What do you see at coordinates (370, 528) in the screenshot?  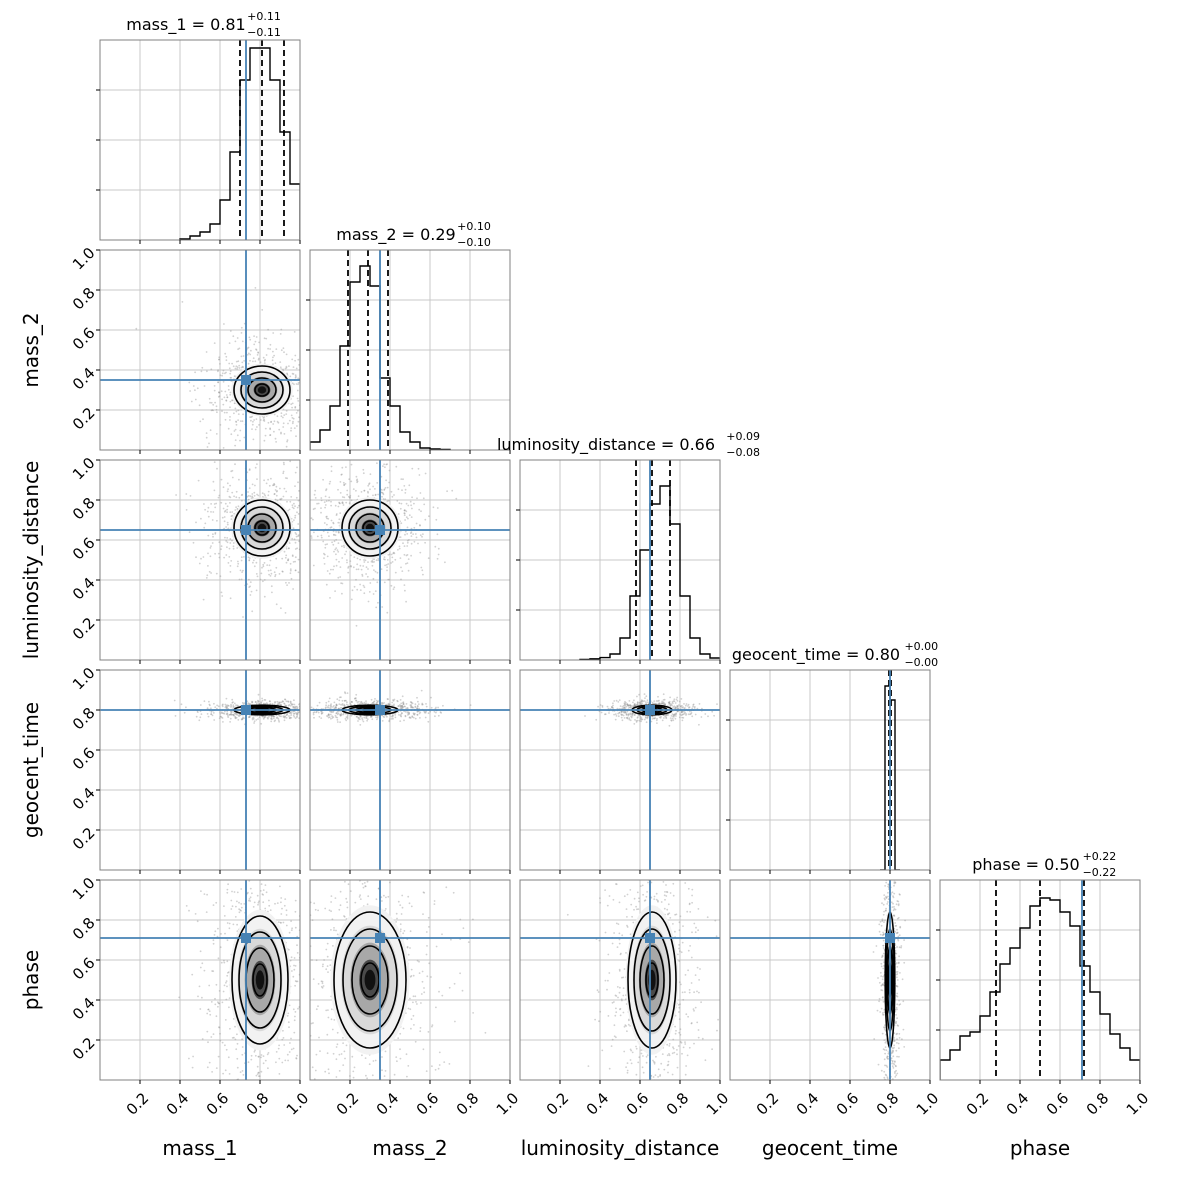 I see `density-level` at bounding box center [370, 528].